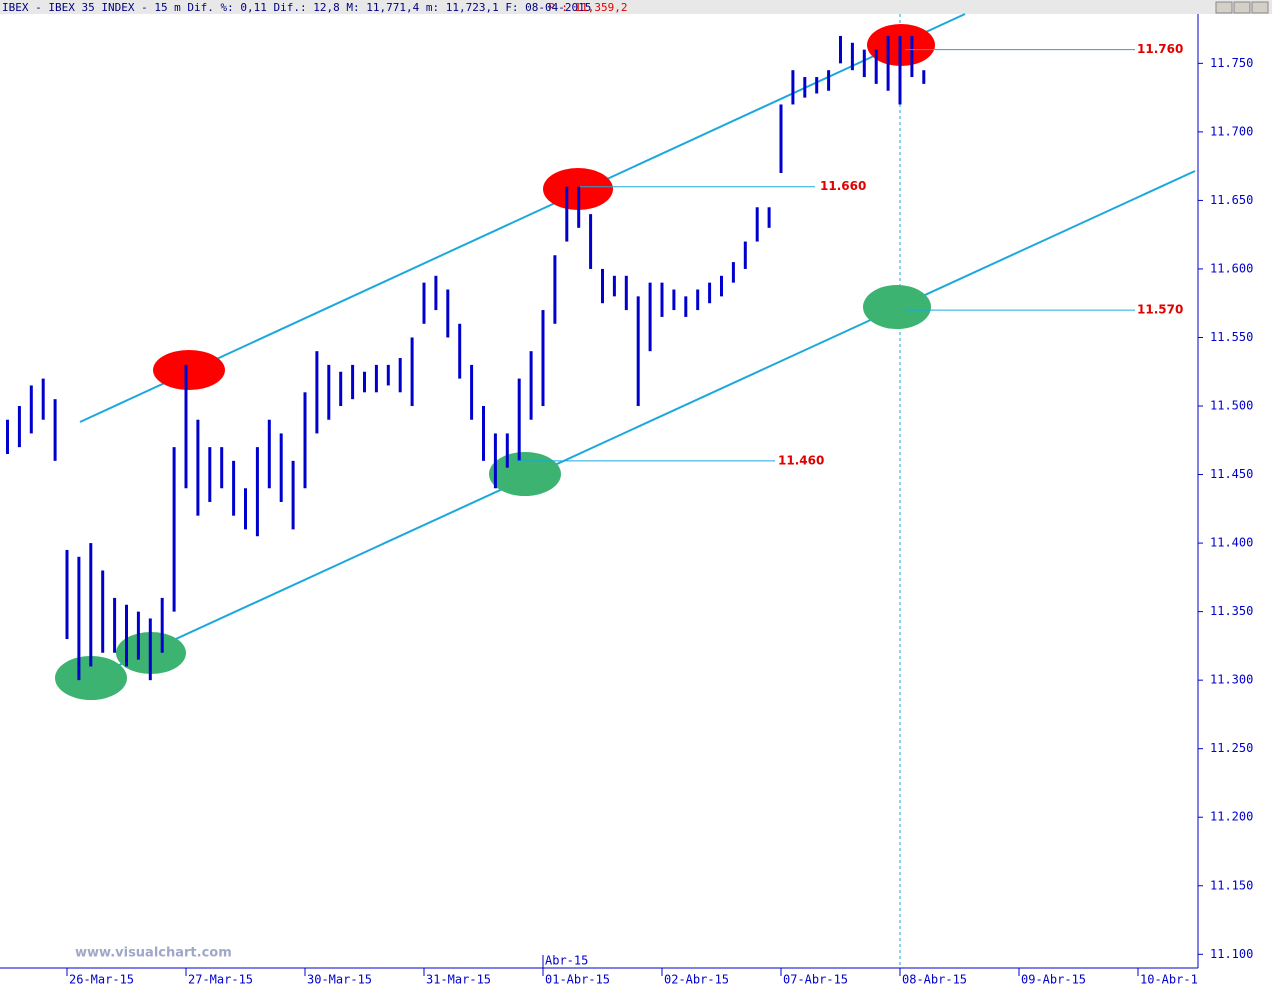  What do you see at coordinates (1169, 980) in the screenshot?
I see `x-tick-label: 10-Abr-1` at bounding box center [1169, 980].